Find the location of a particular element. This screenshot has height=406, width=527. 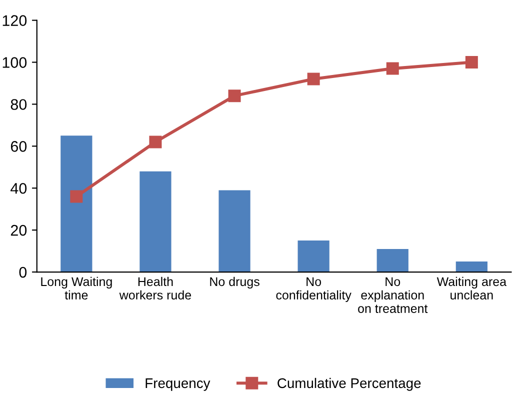

y-tick-label: 20 is located at coordinates (18, 230).